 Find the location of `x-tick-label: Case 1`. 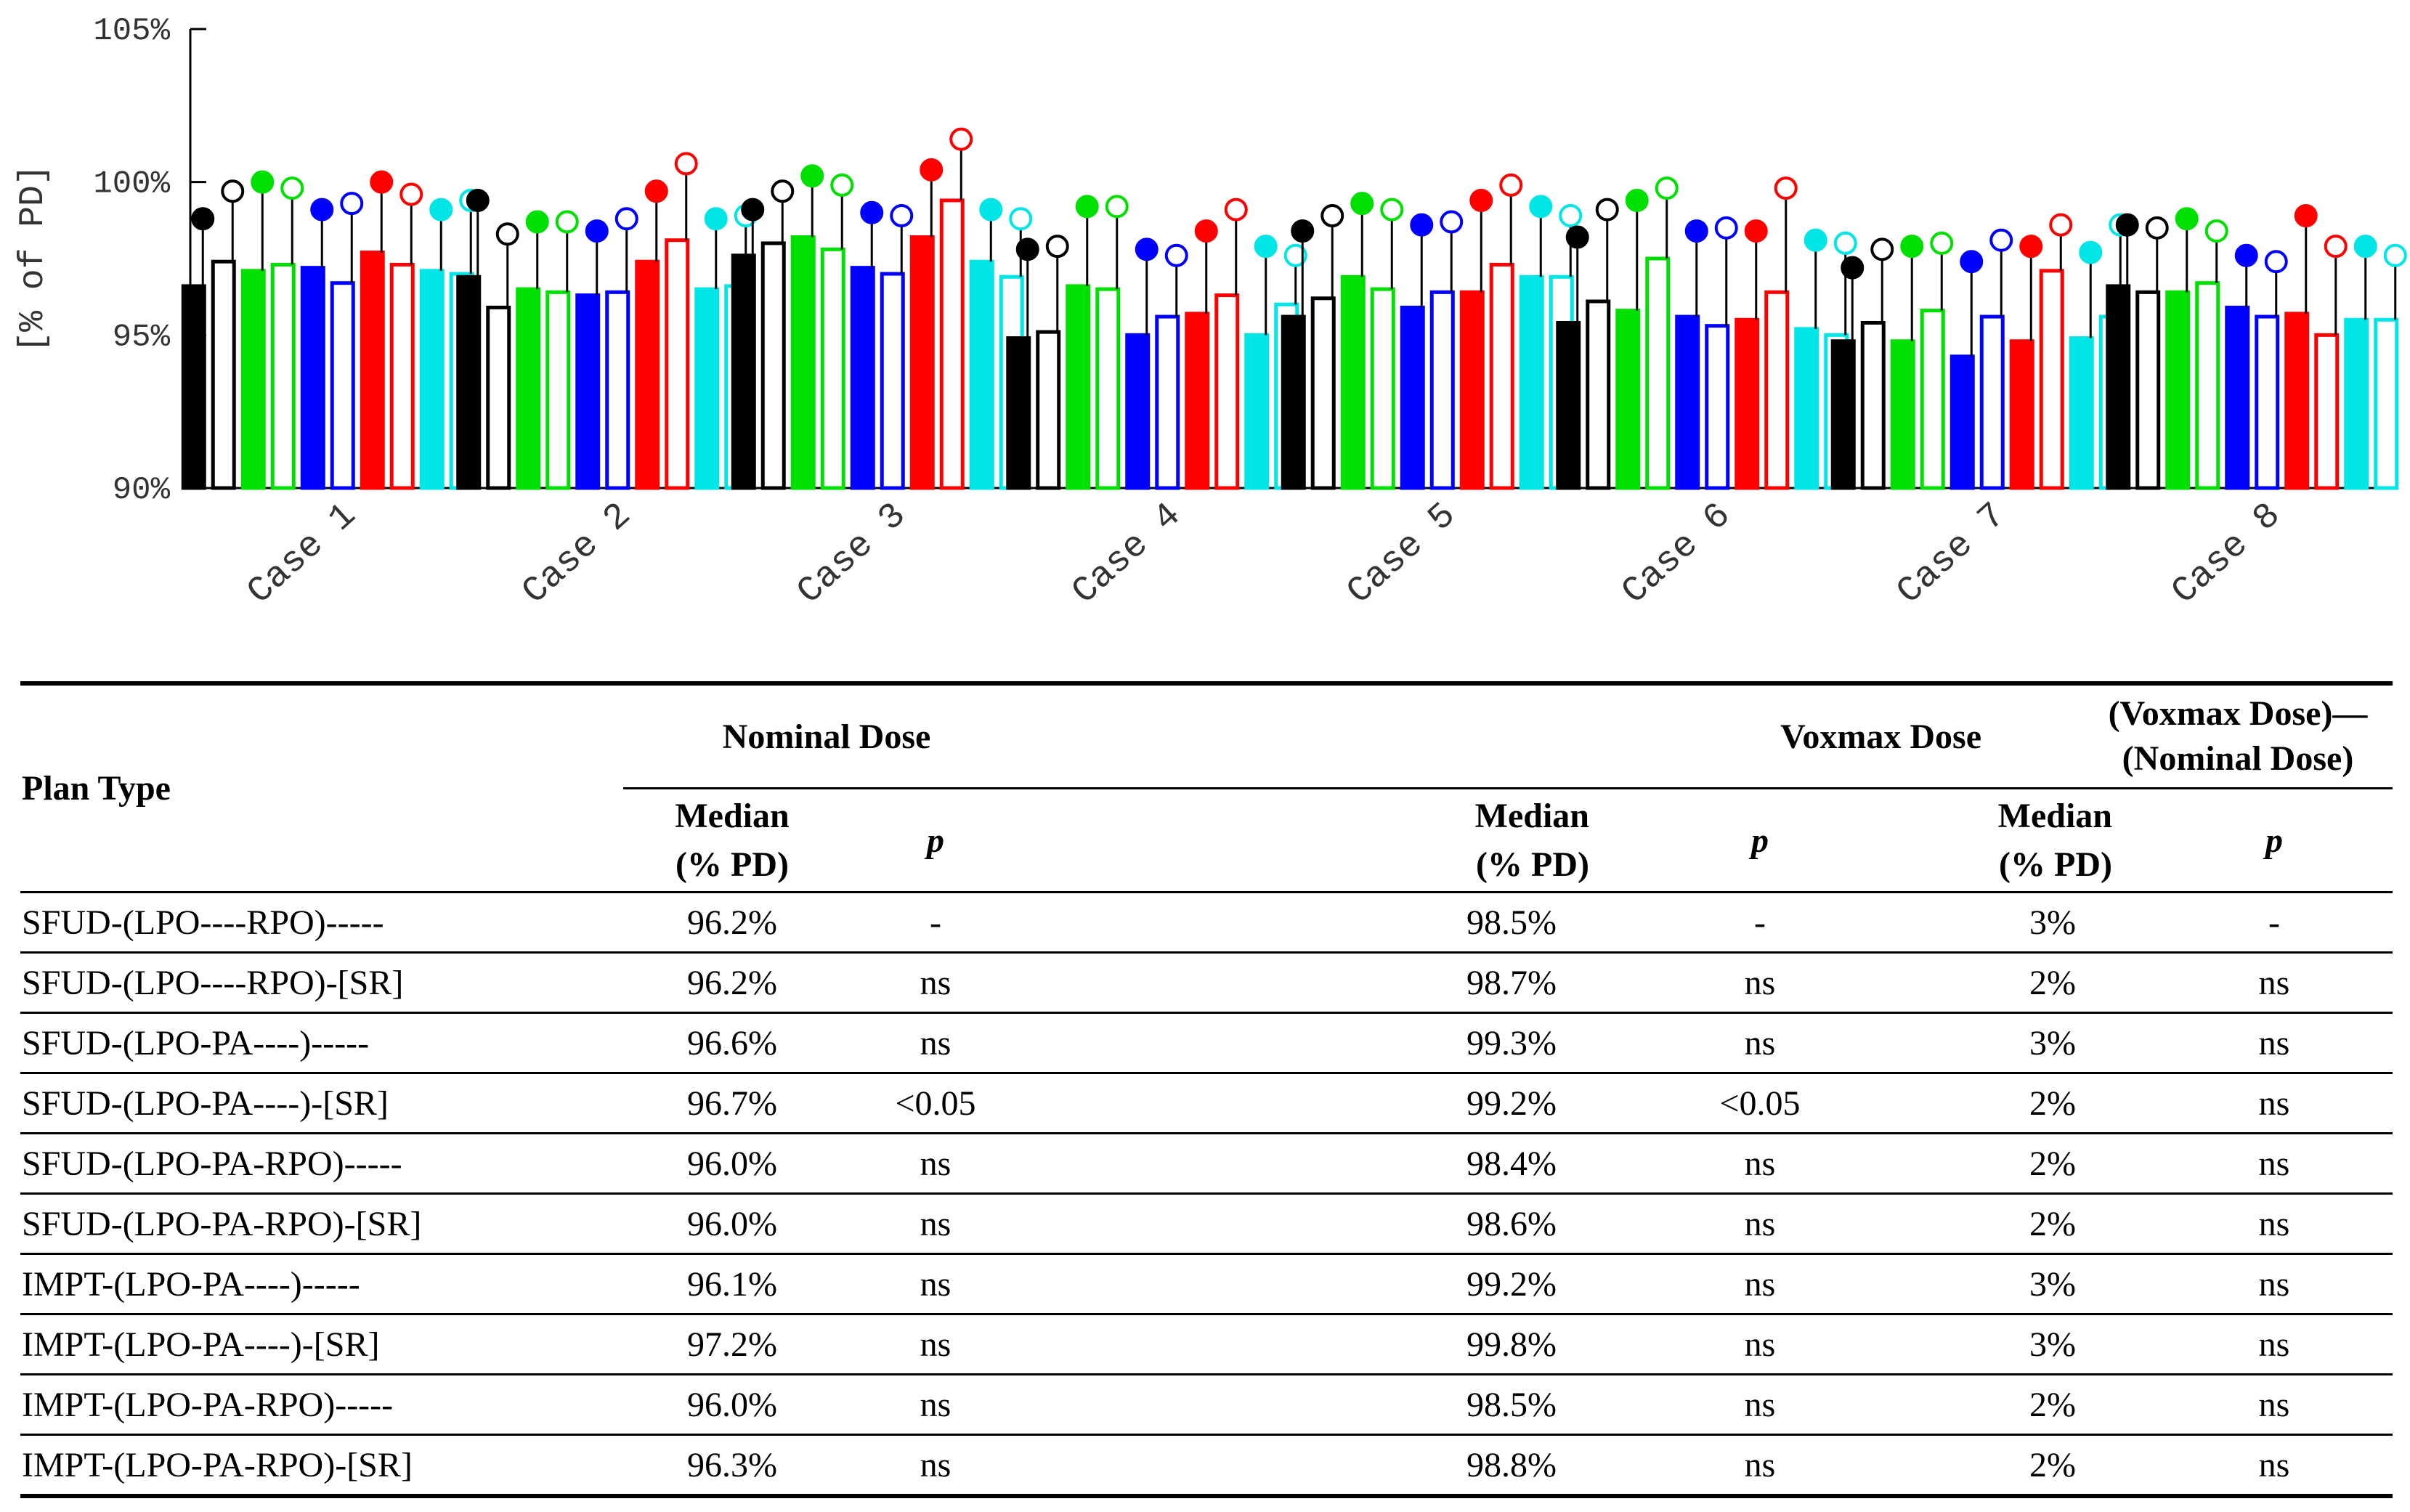

x-tick-label: Case 1 is located at coordinates (302, 554).